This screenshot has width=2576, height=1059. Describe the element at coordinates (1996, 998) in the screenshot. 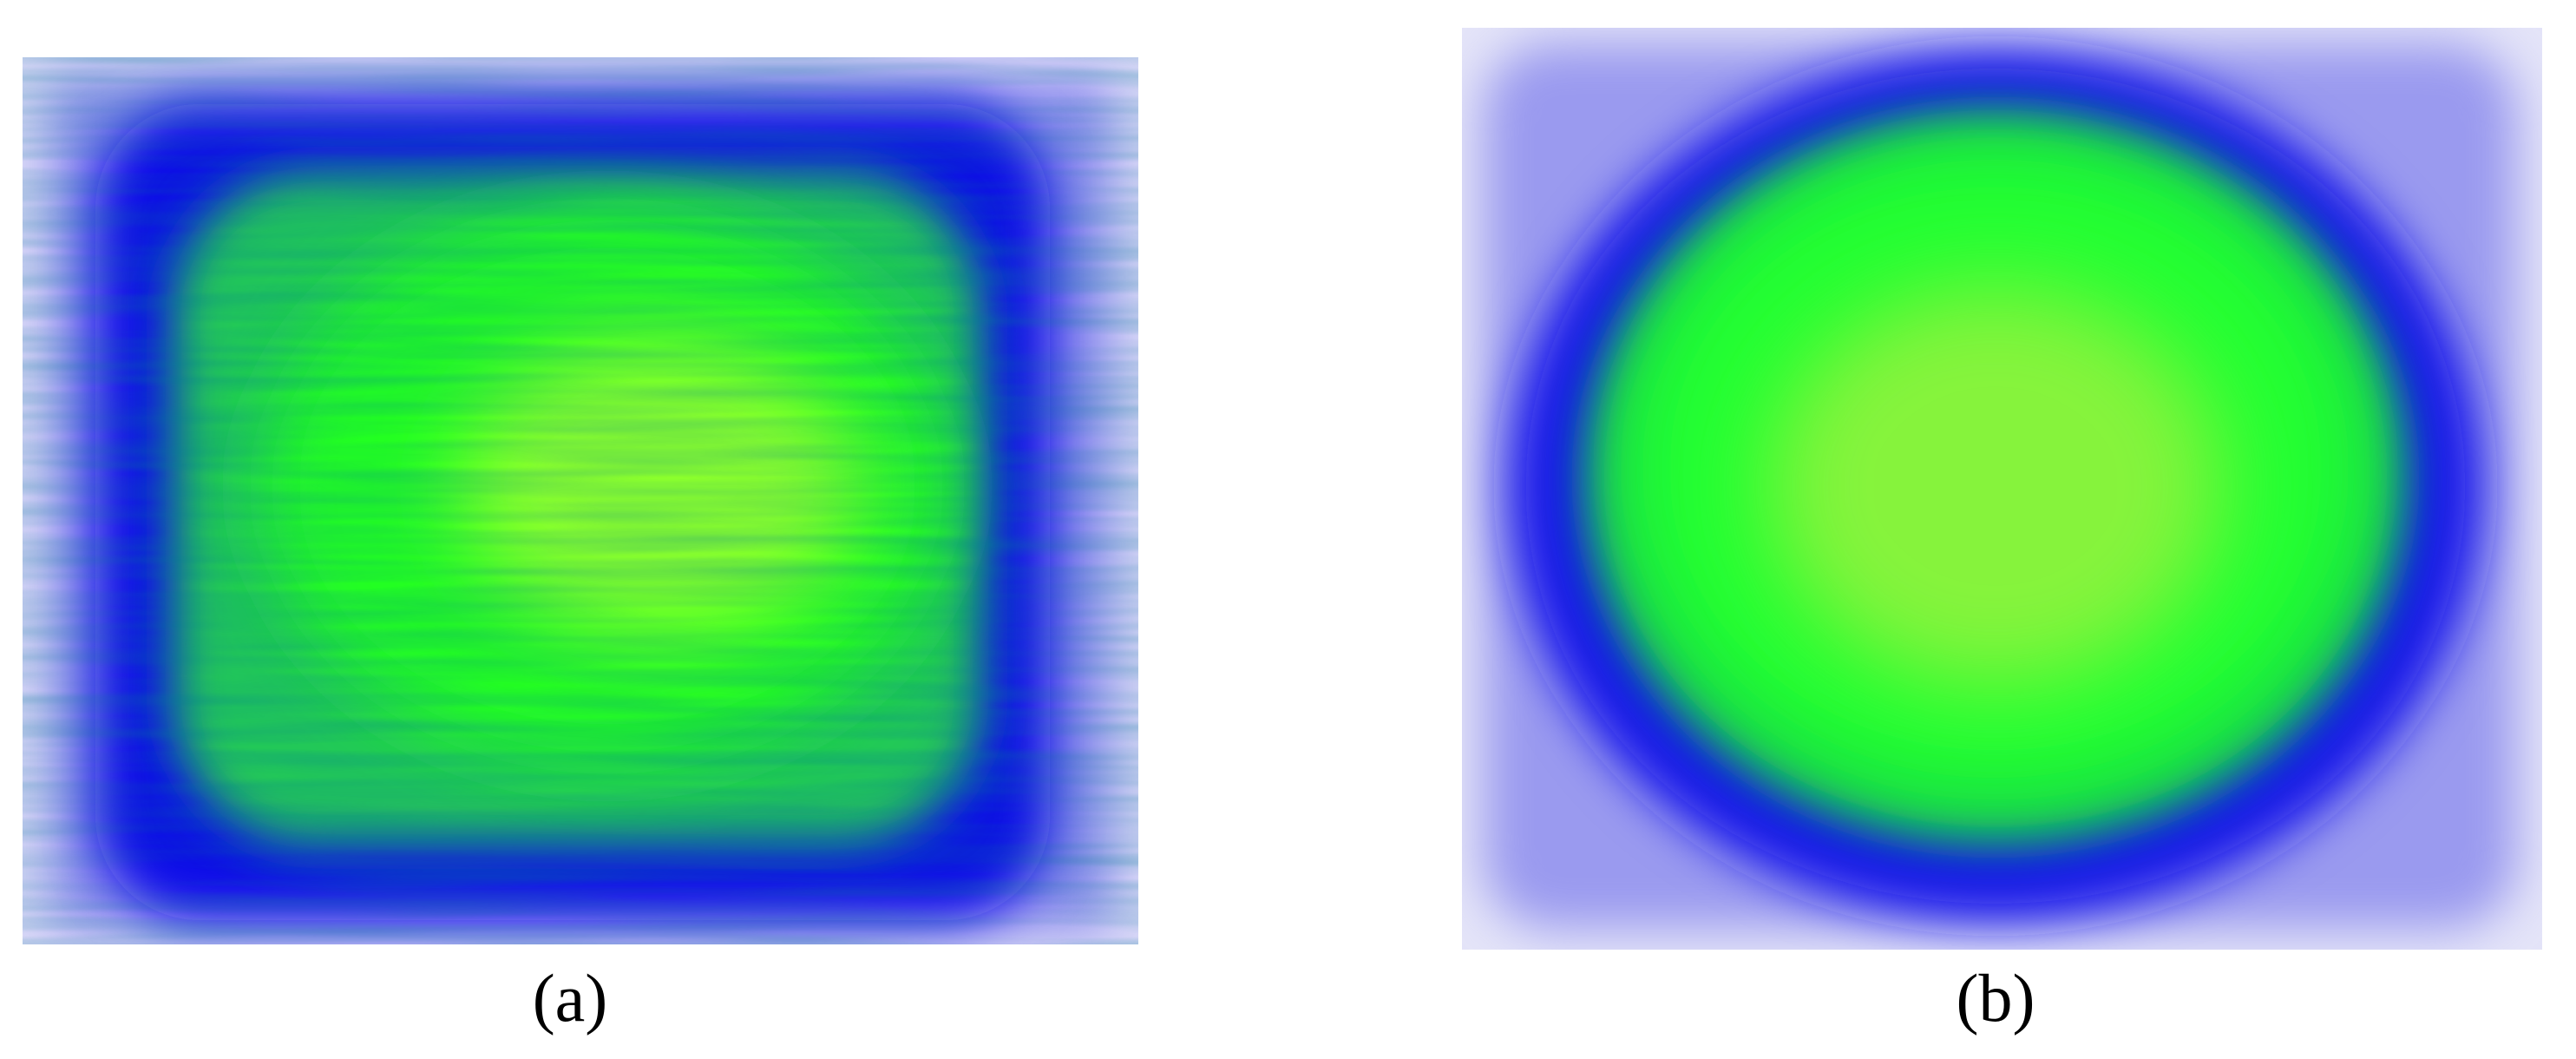

I see `panel-label: (b)` at that location.